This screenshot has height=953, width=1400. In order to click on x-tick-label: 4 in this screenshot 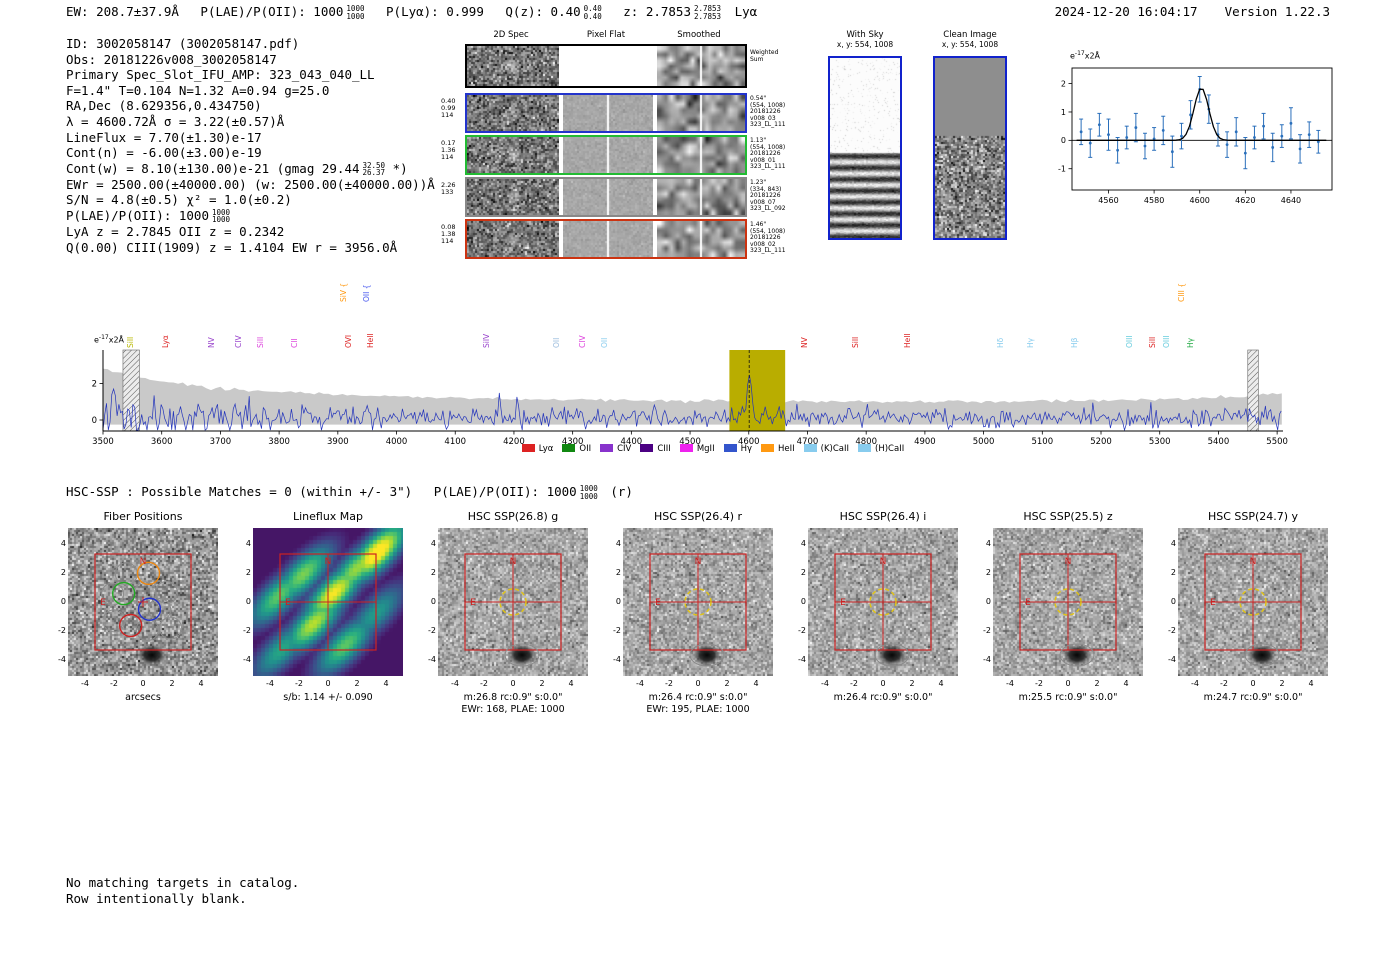, I will do `click(571, 683)`.